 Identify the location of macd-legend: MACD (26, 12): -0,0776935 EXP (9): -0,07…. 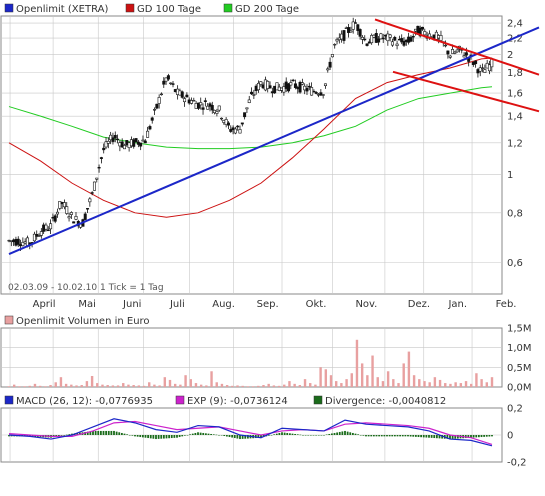
(225, 401).